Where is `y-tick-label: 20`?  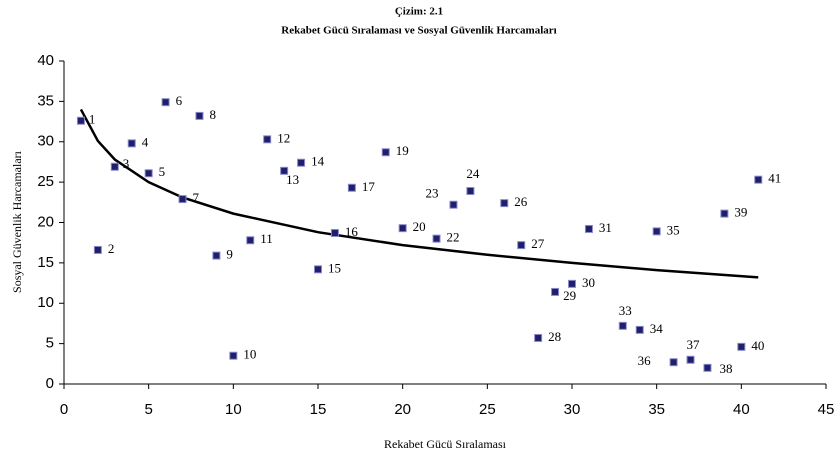
y-tick-label: 20 is located at coordinates (45, 221).